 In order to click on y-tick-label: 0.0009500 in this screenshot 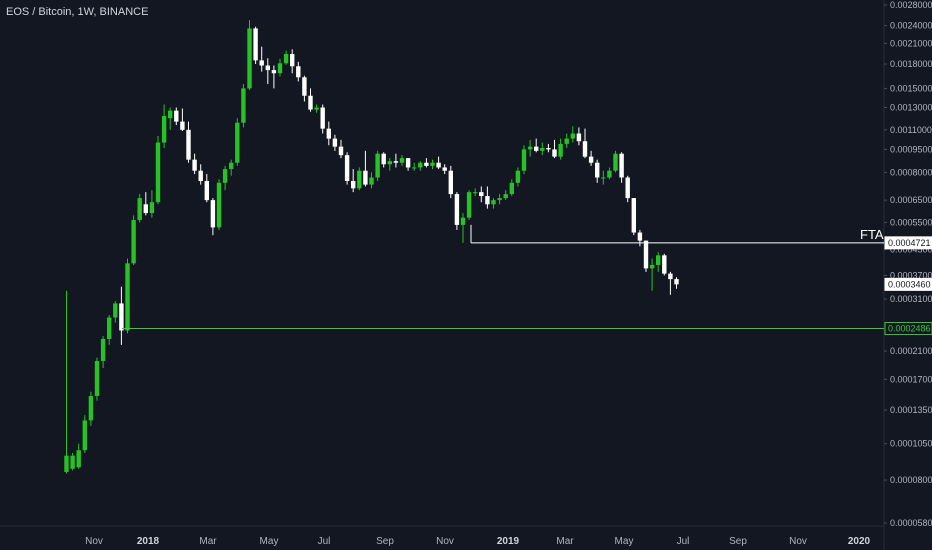, I will do `click(911, 149)`.